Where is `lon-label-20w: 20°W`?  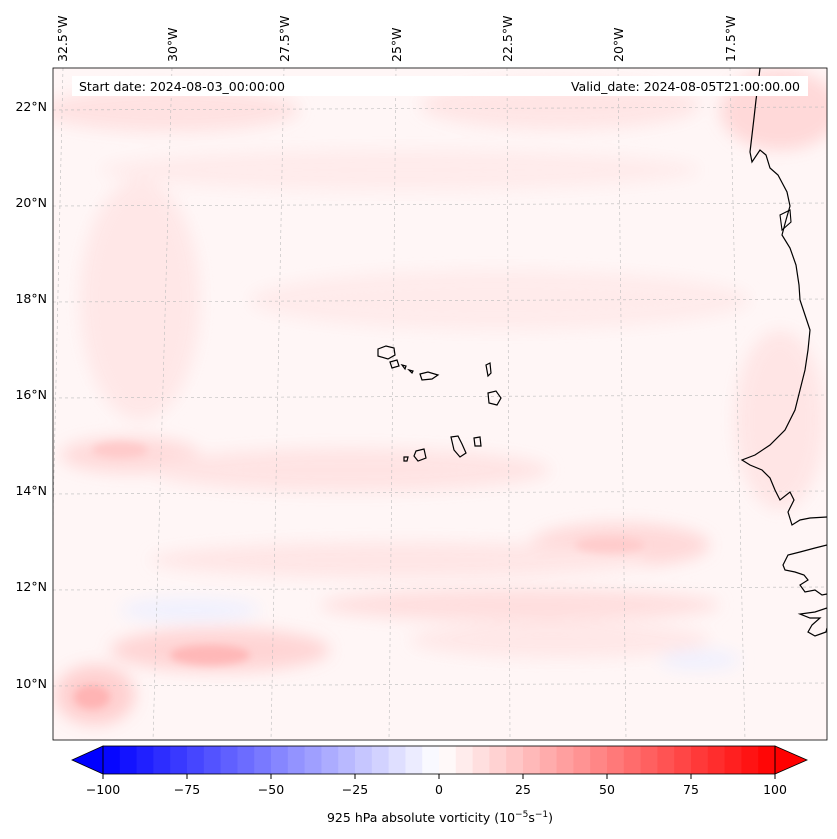 lon-label-20w: 20°W is located at coordinates (618, 44).